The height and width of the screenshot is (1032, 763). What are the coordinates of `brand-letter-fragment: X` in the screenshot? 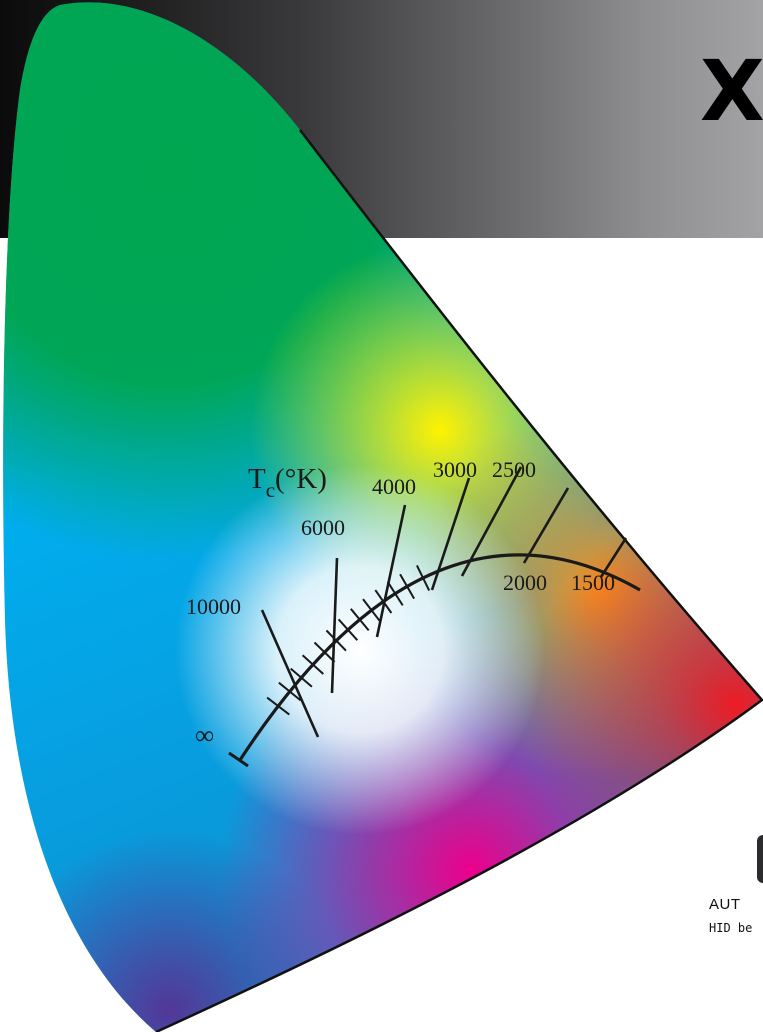 It's located at (731, 91).